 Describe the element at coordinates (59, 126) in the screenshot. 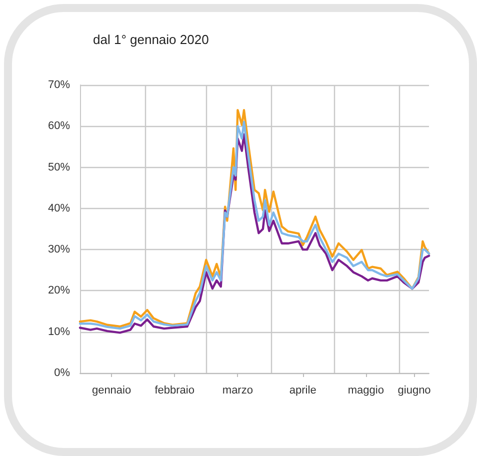

I see `y-tick-label: 60%` at that location.